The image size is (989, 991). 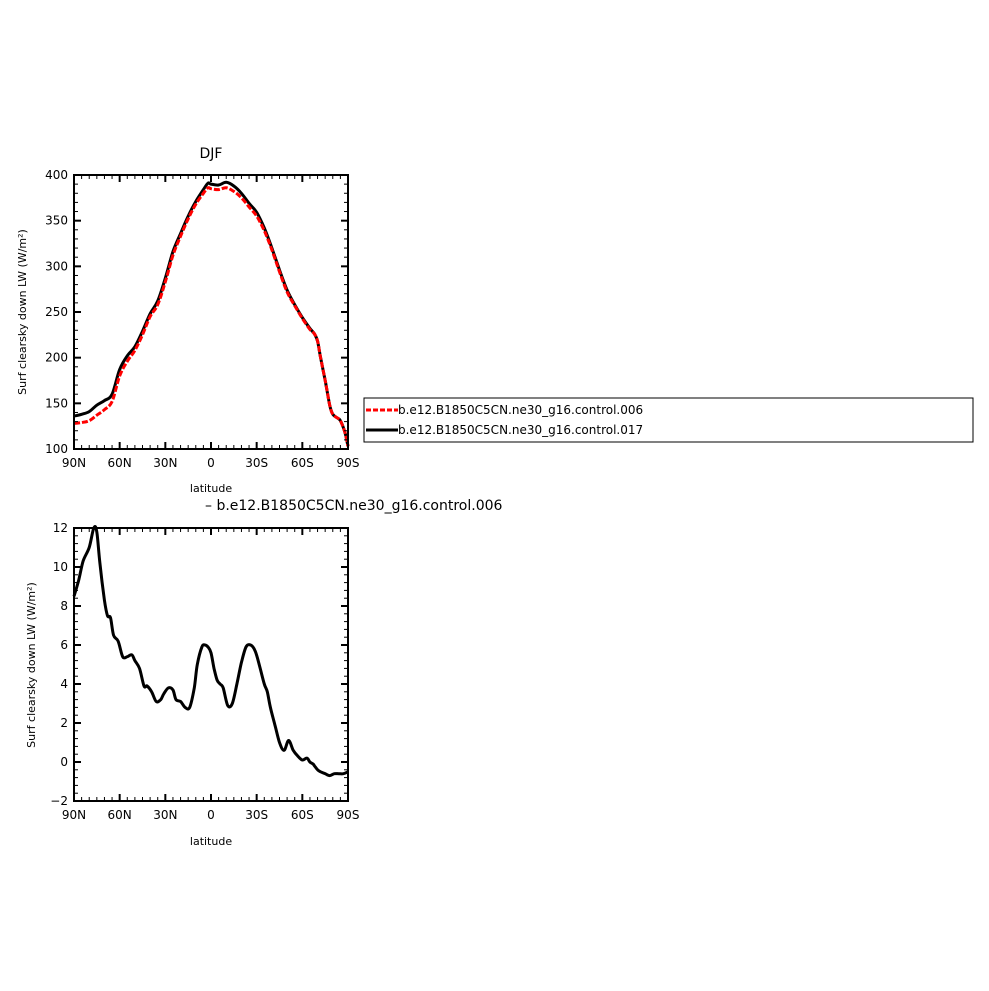 What do you see at coordinates (64, 762) in the screenshot?
I see `bottom-y-tick-label: 0` at bounding box center [64, 762].